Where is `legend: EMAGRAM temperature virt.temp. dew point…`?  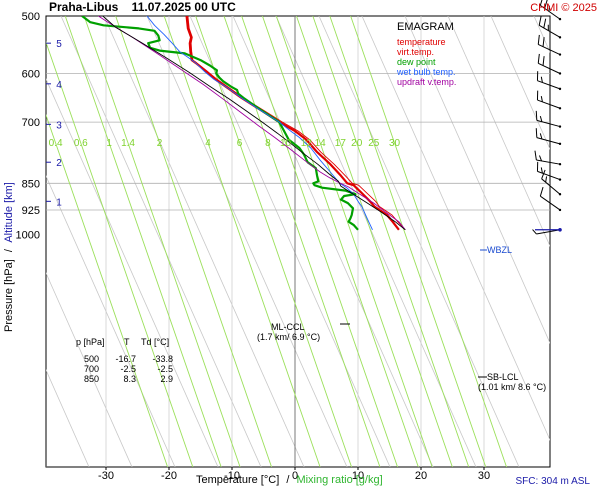 legend: EMAGRAM temperature virt.temp. dew point… is located at coordinates (426, 54).